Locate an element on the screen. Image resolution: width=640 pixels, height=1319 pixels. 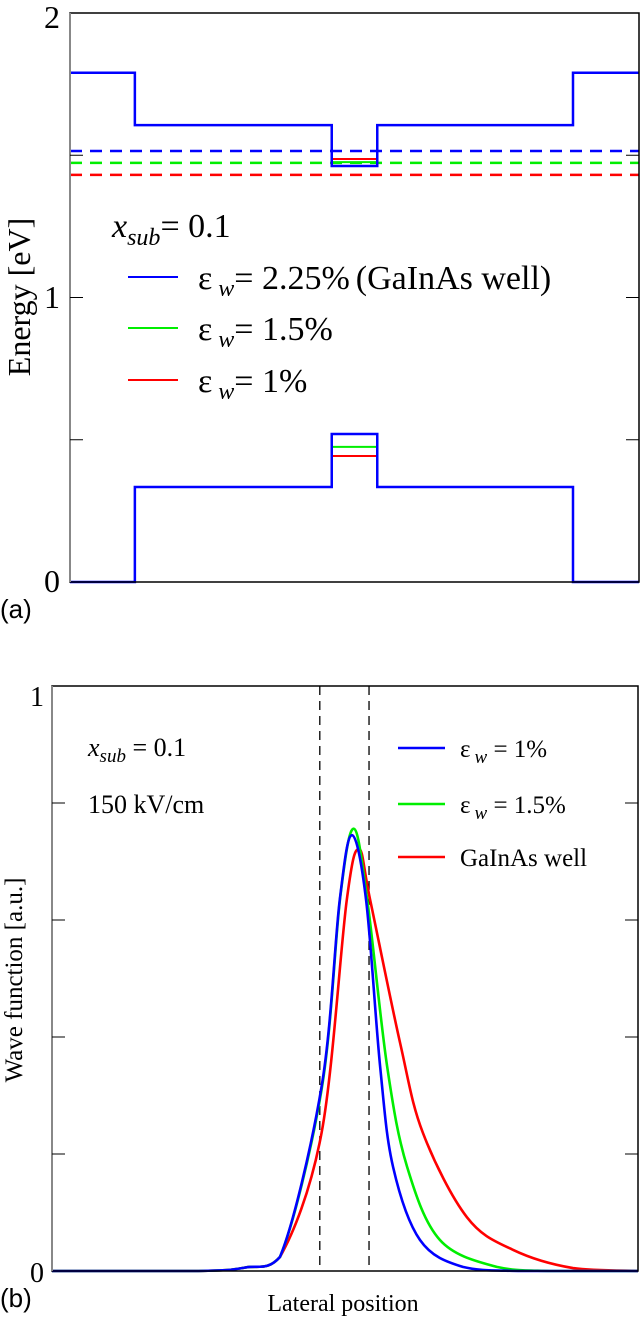
y-tick-label-2: 2 is located at coordinates (52, 17).